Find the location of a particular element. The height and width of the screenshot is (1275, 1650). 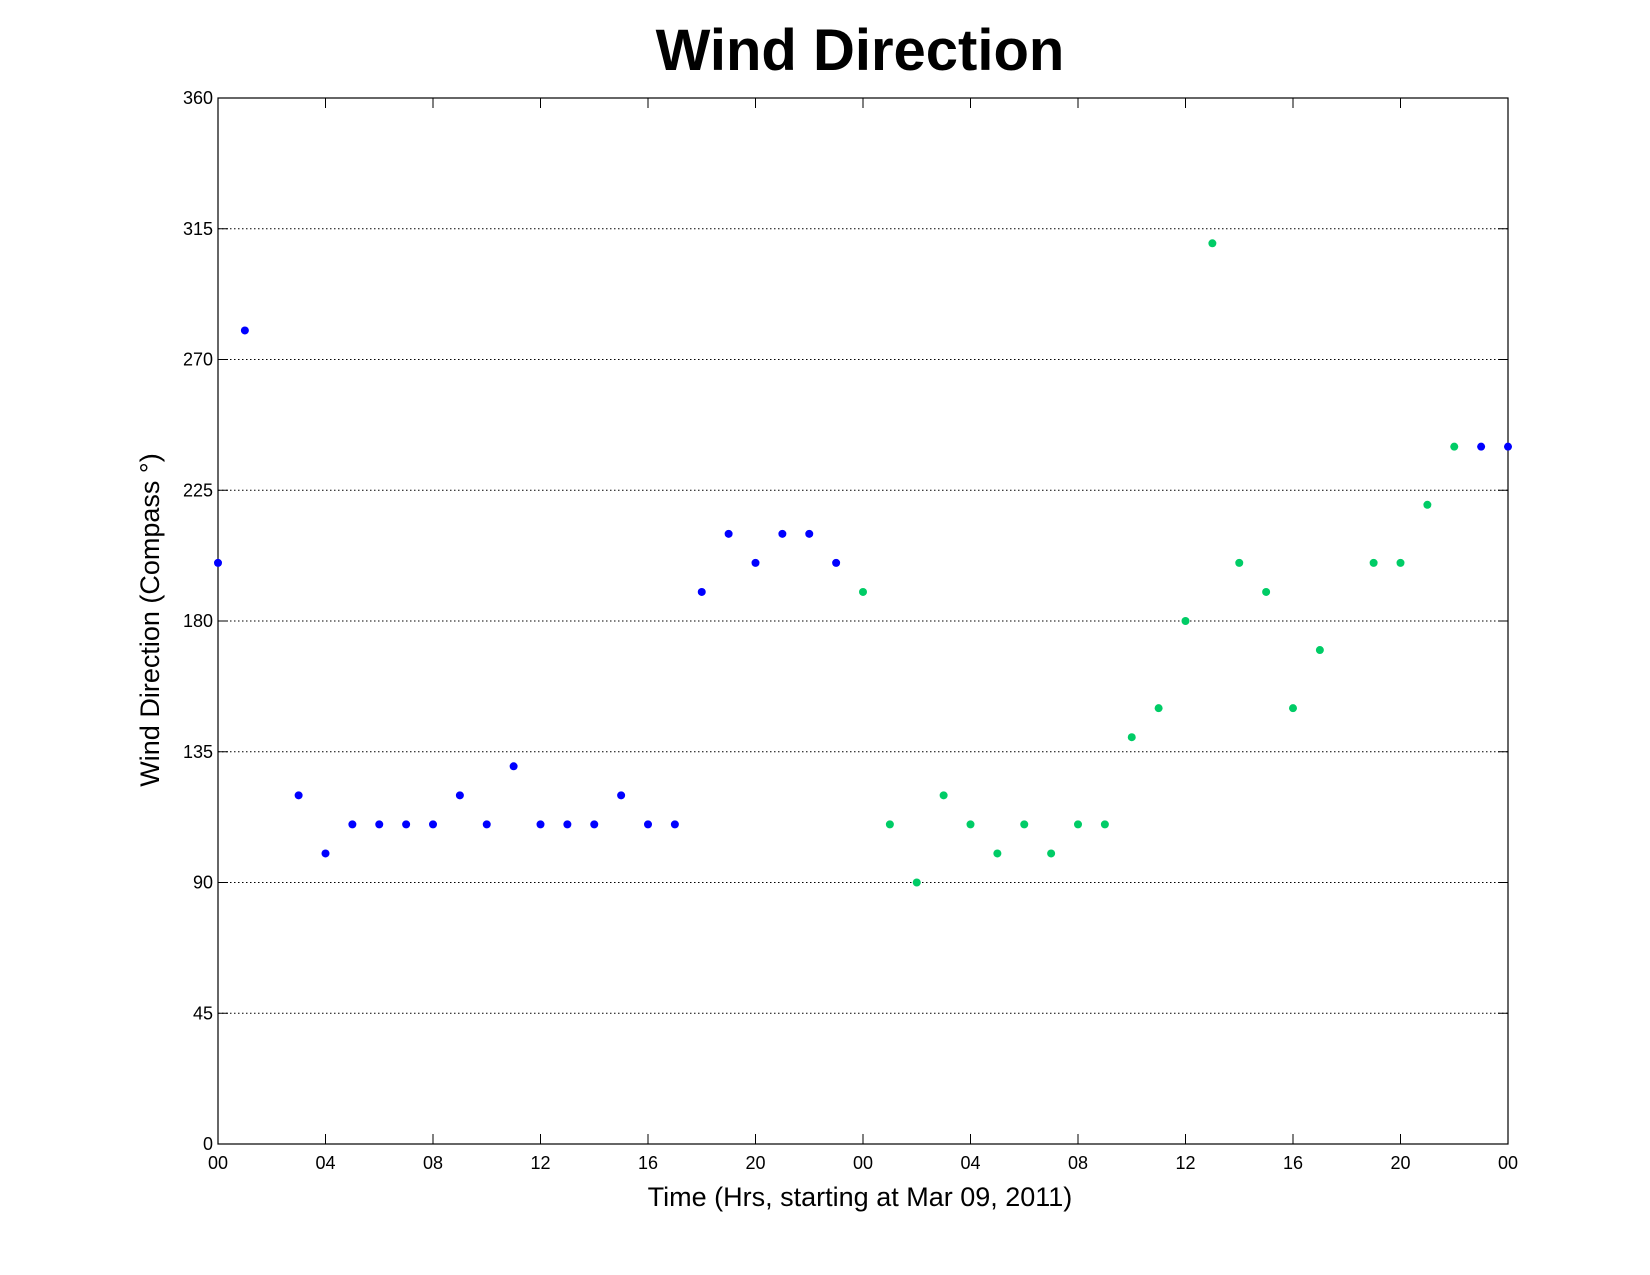

y-tick-label: 225 is located at coordinates (198, 490).